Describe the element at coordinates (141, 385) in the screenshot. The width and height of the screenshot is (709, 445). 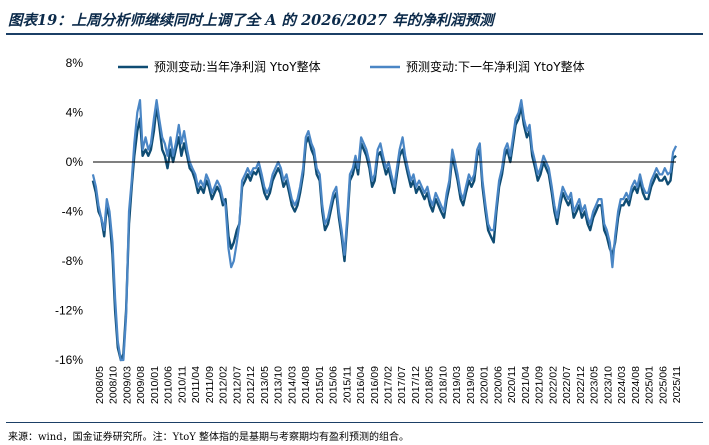
I see `x-tick-label: 2009/08` at that location.